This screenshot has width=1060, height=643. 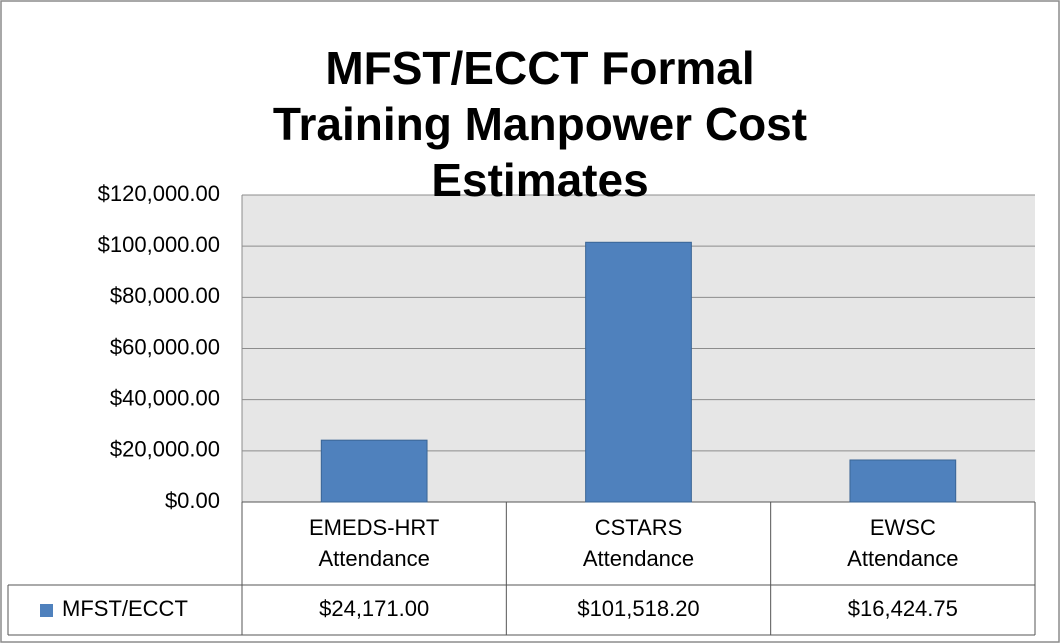 What do you see at coordinates (192, 500) in the screenshot?
I see `y-tick-label: $0.00` at bounding box center [192, 500].